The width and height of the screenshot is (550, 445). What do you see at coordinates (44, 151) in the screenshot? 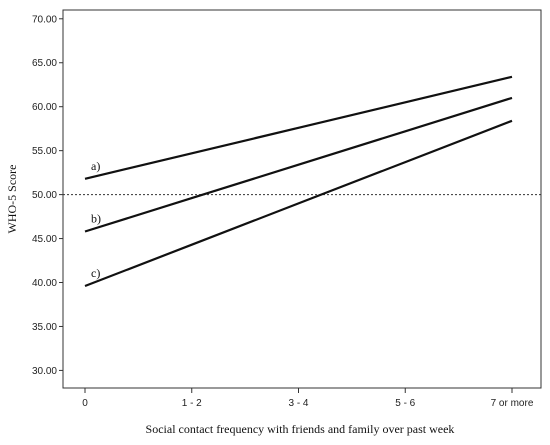
I see `y-tick-label: 55.00` at bounding box center [44, 151].